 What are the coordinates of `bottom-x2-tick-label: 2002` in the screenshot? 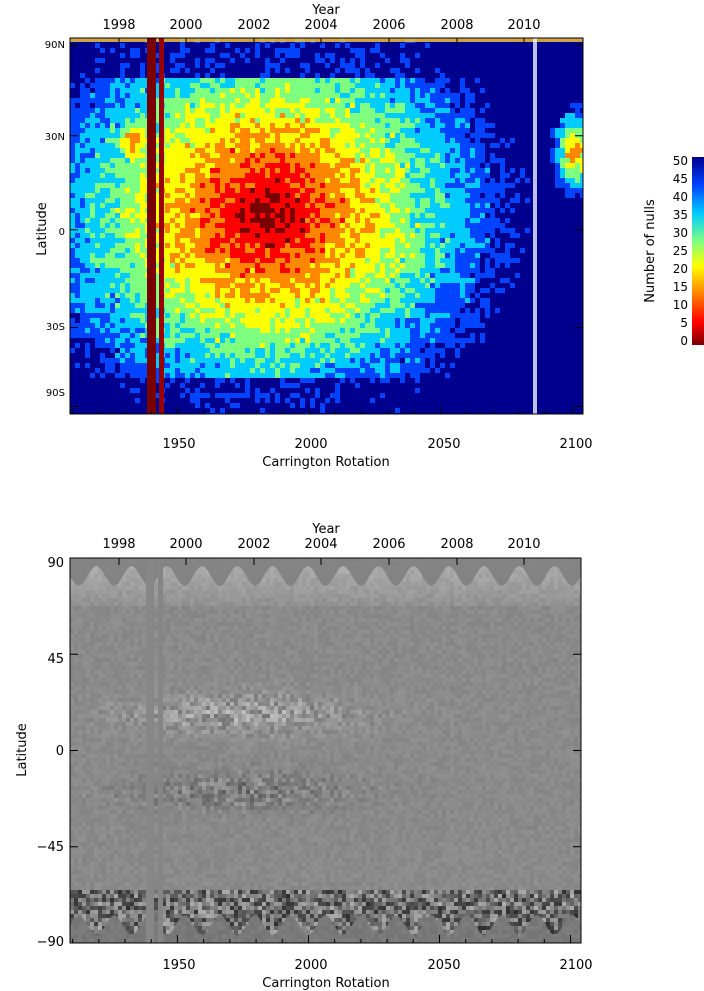 It's located at (253, 544).